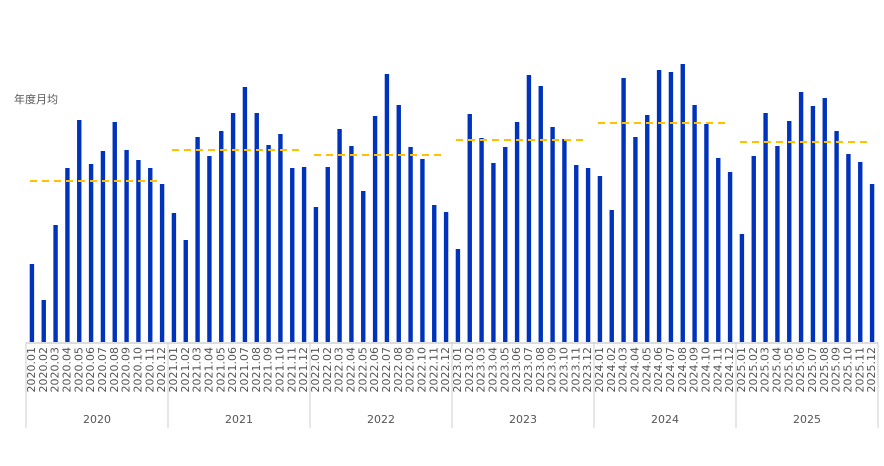 Image resolution: width=884 pixels, height=466 pixels. What do you see at coordinates (776, 370) in the screenshot?
I see `x-tick-label: 2025.04` at bounding box center [776, 370].